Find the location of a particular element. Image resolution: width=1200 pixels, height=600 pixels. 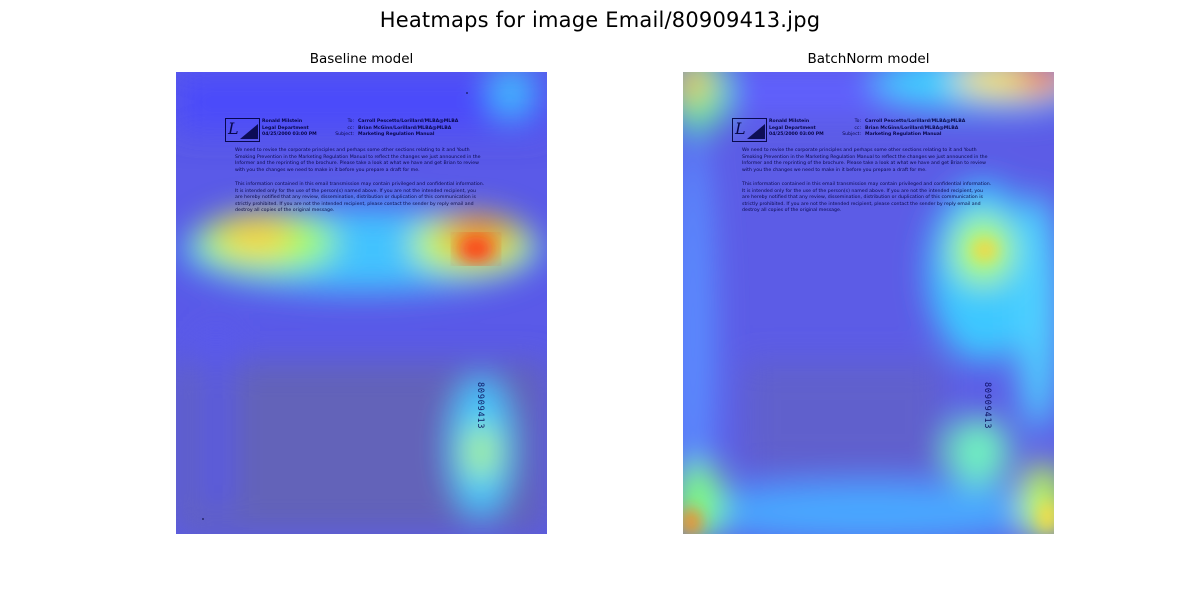

figure-title: Heatmaps for image Email/80909413.jpg is located at coordinates (600, 20).